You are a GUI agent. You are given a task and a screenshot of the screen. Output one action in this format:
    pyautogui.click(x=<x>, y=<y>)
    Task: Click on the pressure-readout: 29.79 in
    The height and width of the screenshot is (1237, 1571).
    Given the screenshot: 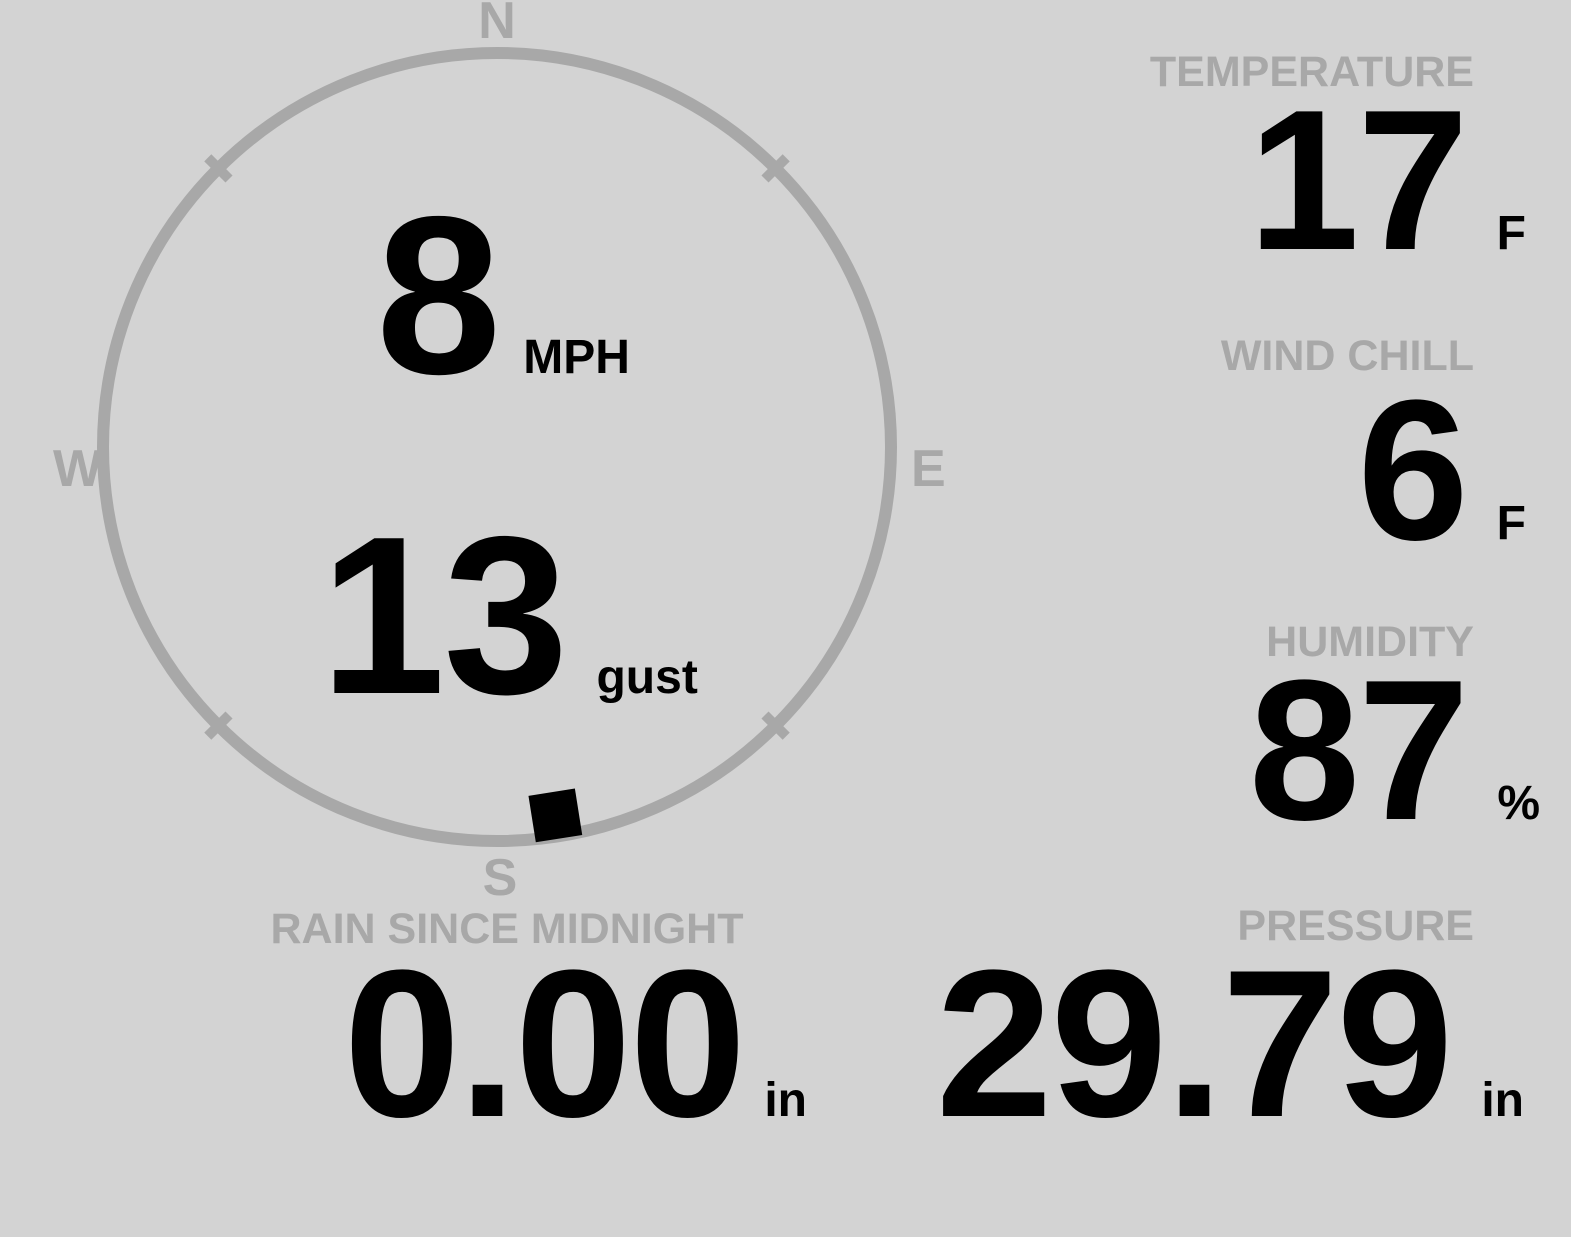 What is the action you would take?
    pyautogui.click(x=1230, y=1044)
    